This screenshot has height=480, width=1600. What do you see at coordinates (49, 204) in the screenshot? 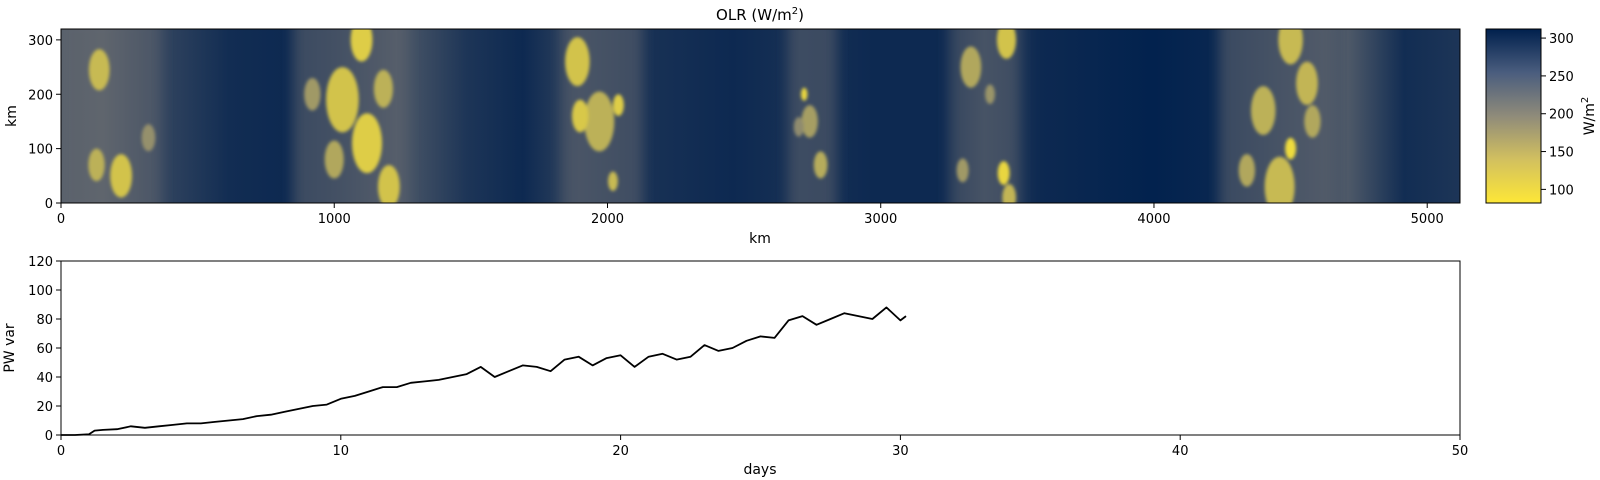
I see `heatmap-ytick-label-0: 0` at bounding box center [49, 204].